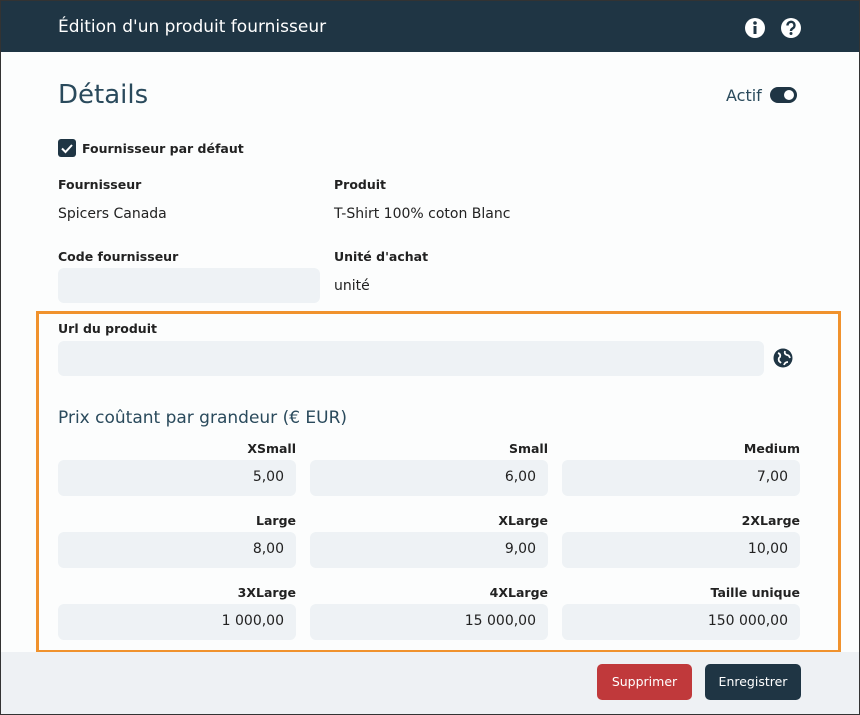  I want to click on price-value: 6,00, so click(520, 477).